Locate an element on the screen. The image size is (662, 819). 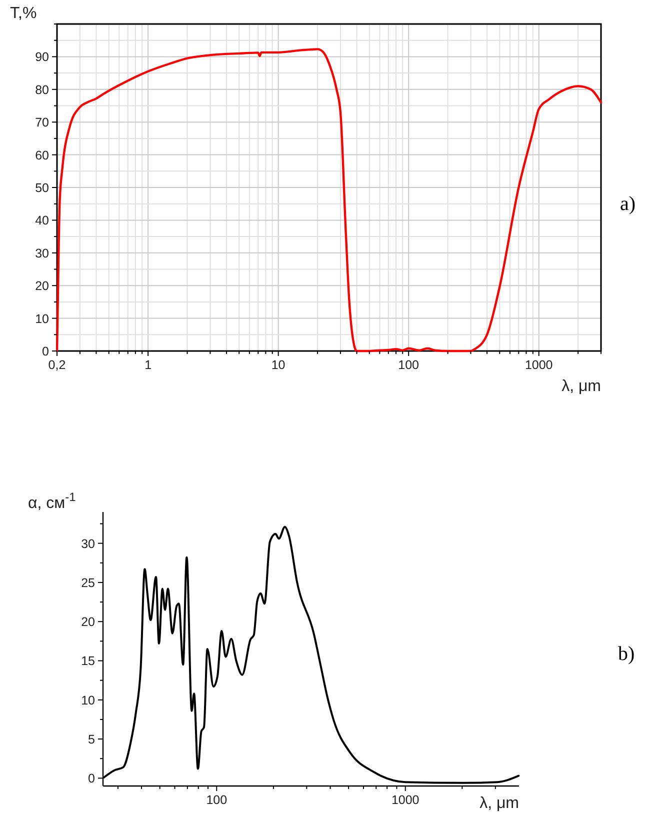
y-tick-label: 25 is located at coordinates (88, 583).